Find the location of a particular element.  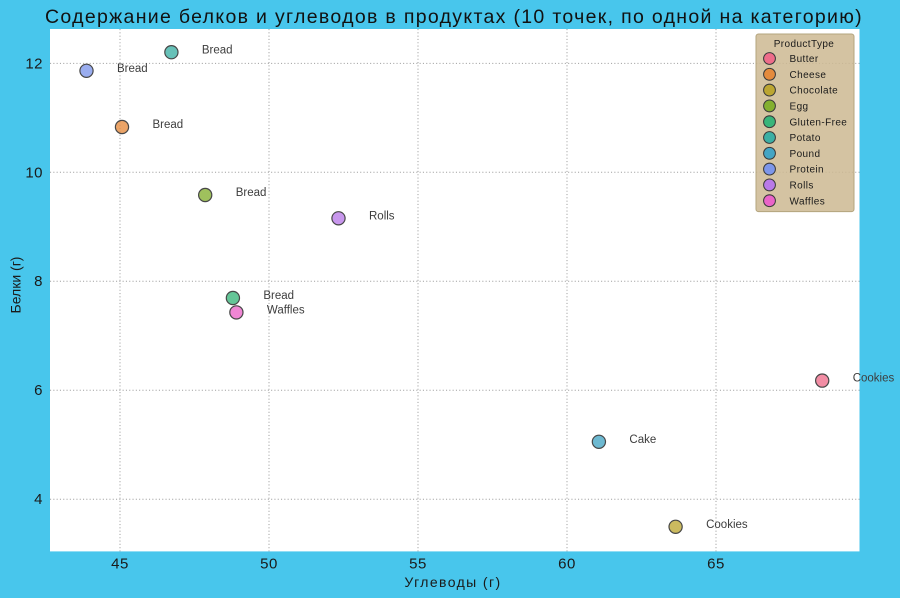

svg-text: 6 is located at coordinates (38, 390).